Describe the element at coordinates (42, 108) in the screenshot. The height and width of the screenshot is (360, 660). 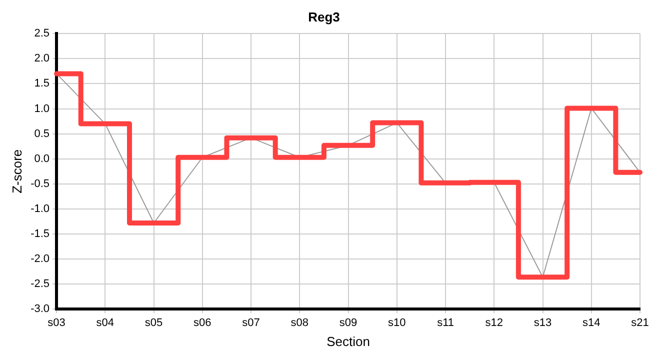
I see `y-tick-label: 1.0` at that location.